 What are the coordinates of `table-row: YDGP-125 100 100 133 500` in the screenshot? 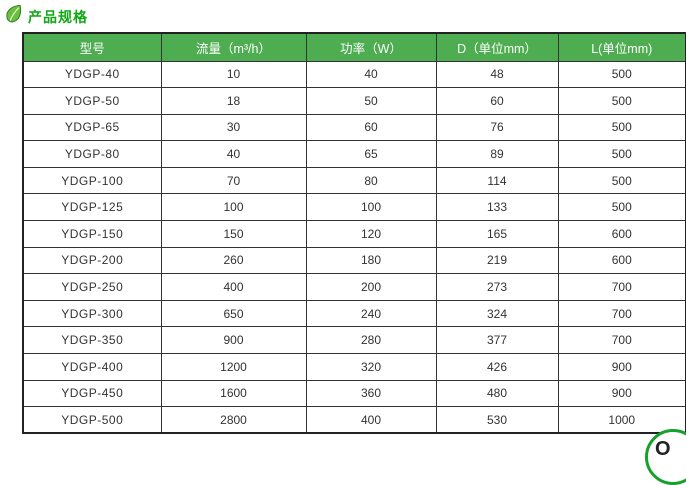 It's located at (354, 207).